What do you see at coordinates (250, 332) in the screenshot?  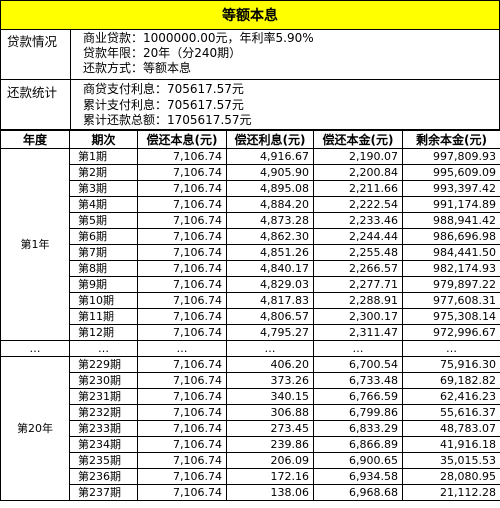 I see `table-row: 第12期 7,106.74 4,795.27 2,311.47 972,996.67` at bounding box center [250, 332].